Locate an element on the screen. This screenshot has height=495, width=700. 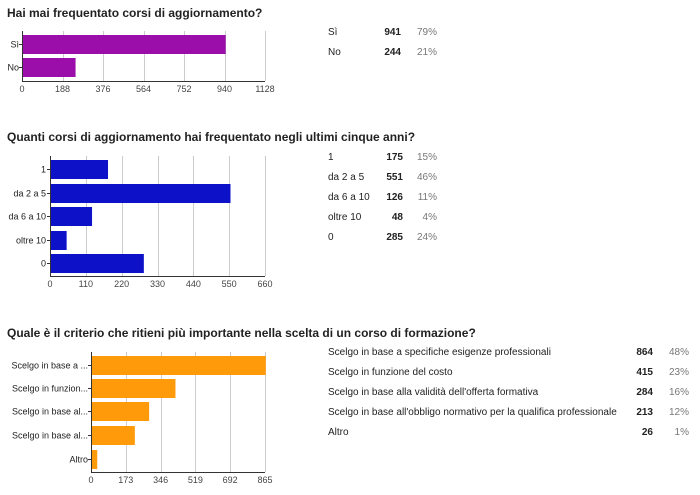
x-tick-label: 376 is located at coordinates (102, 89).